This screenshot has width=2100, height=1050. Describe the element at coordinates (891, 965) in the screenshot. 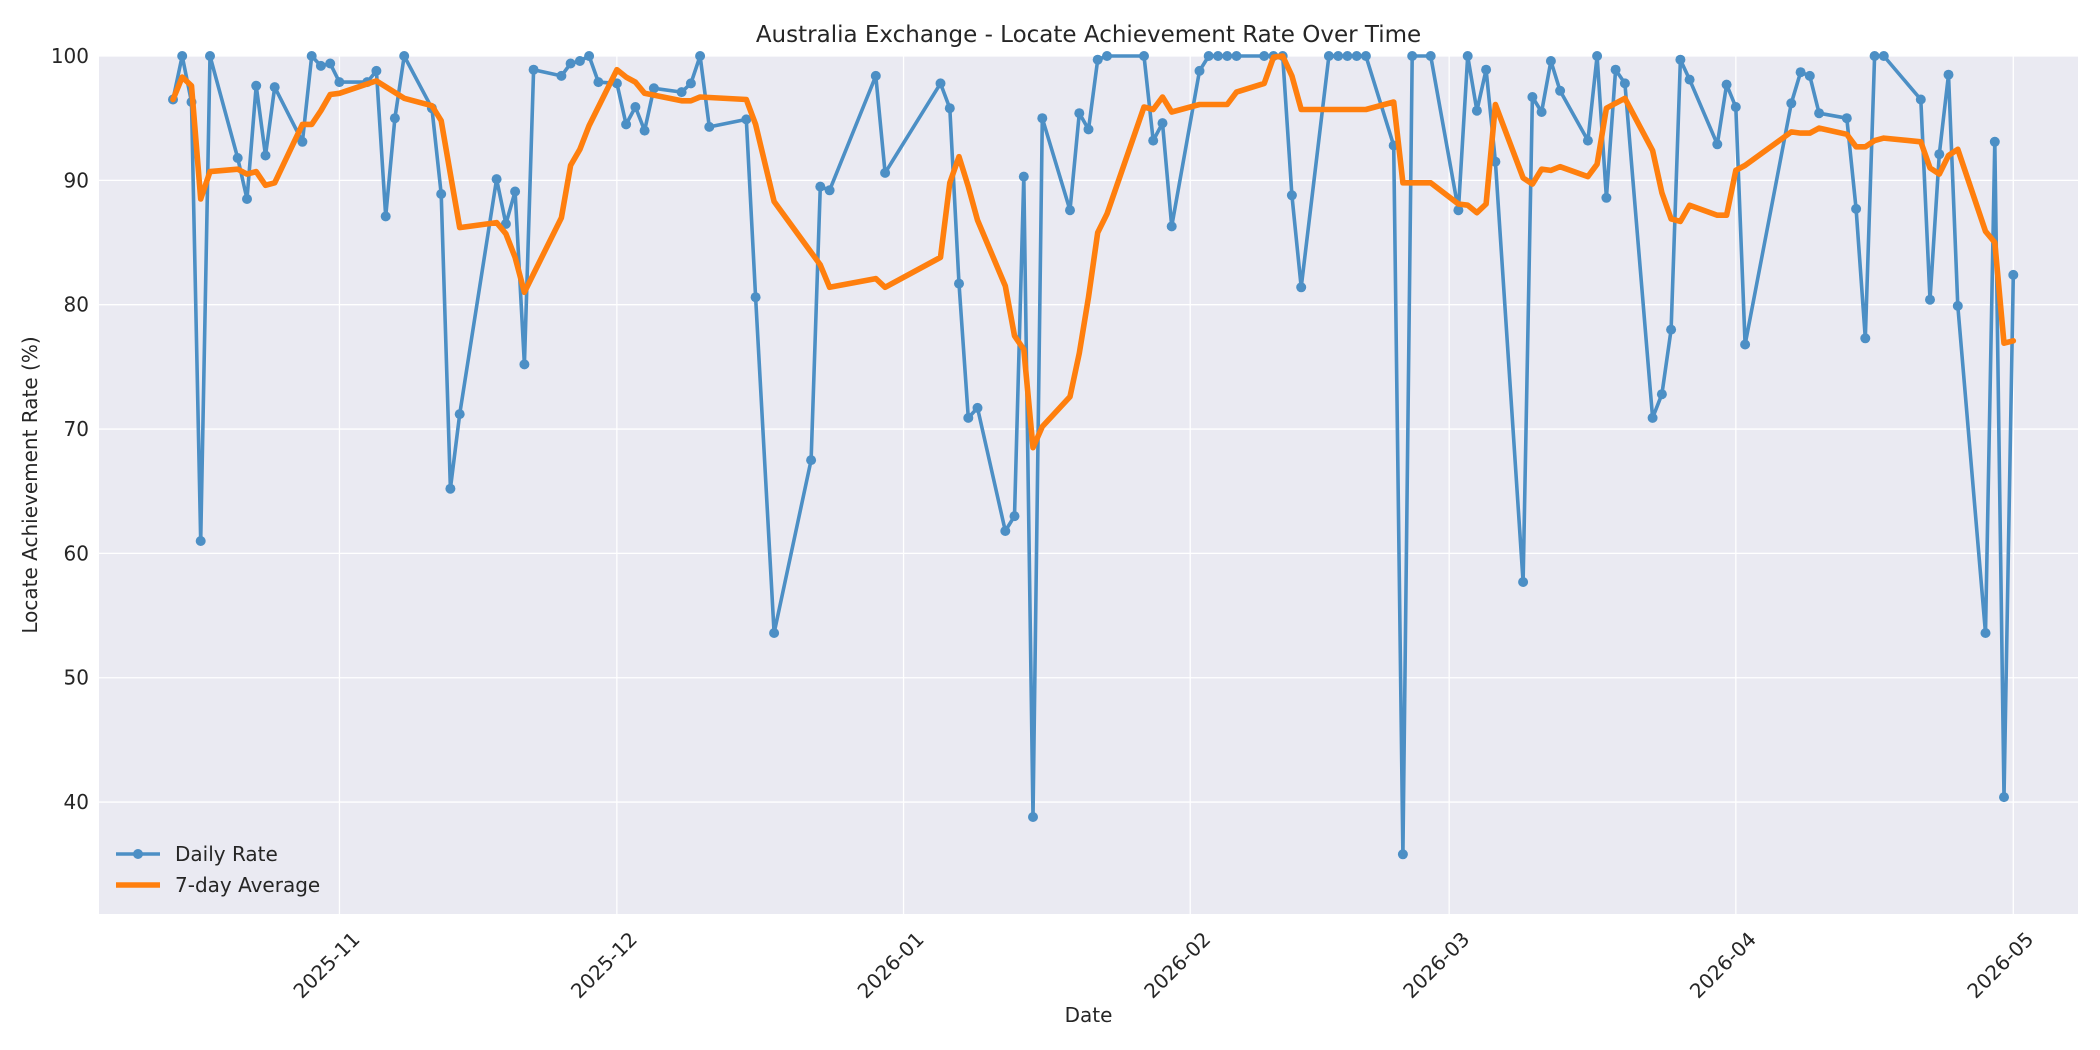

I see `x-tick-label: 2026-01` at that location.